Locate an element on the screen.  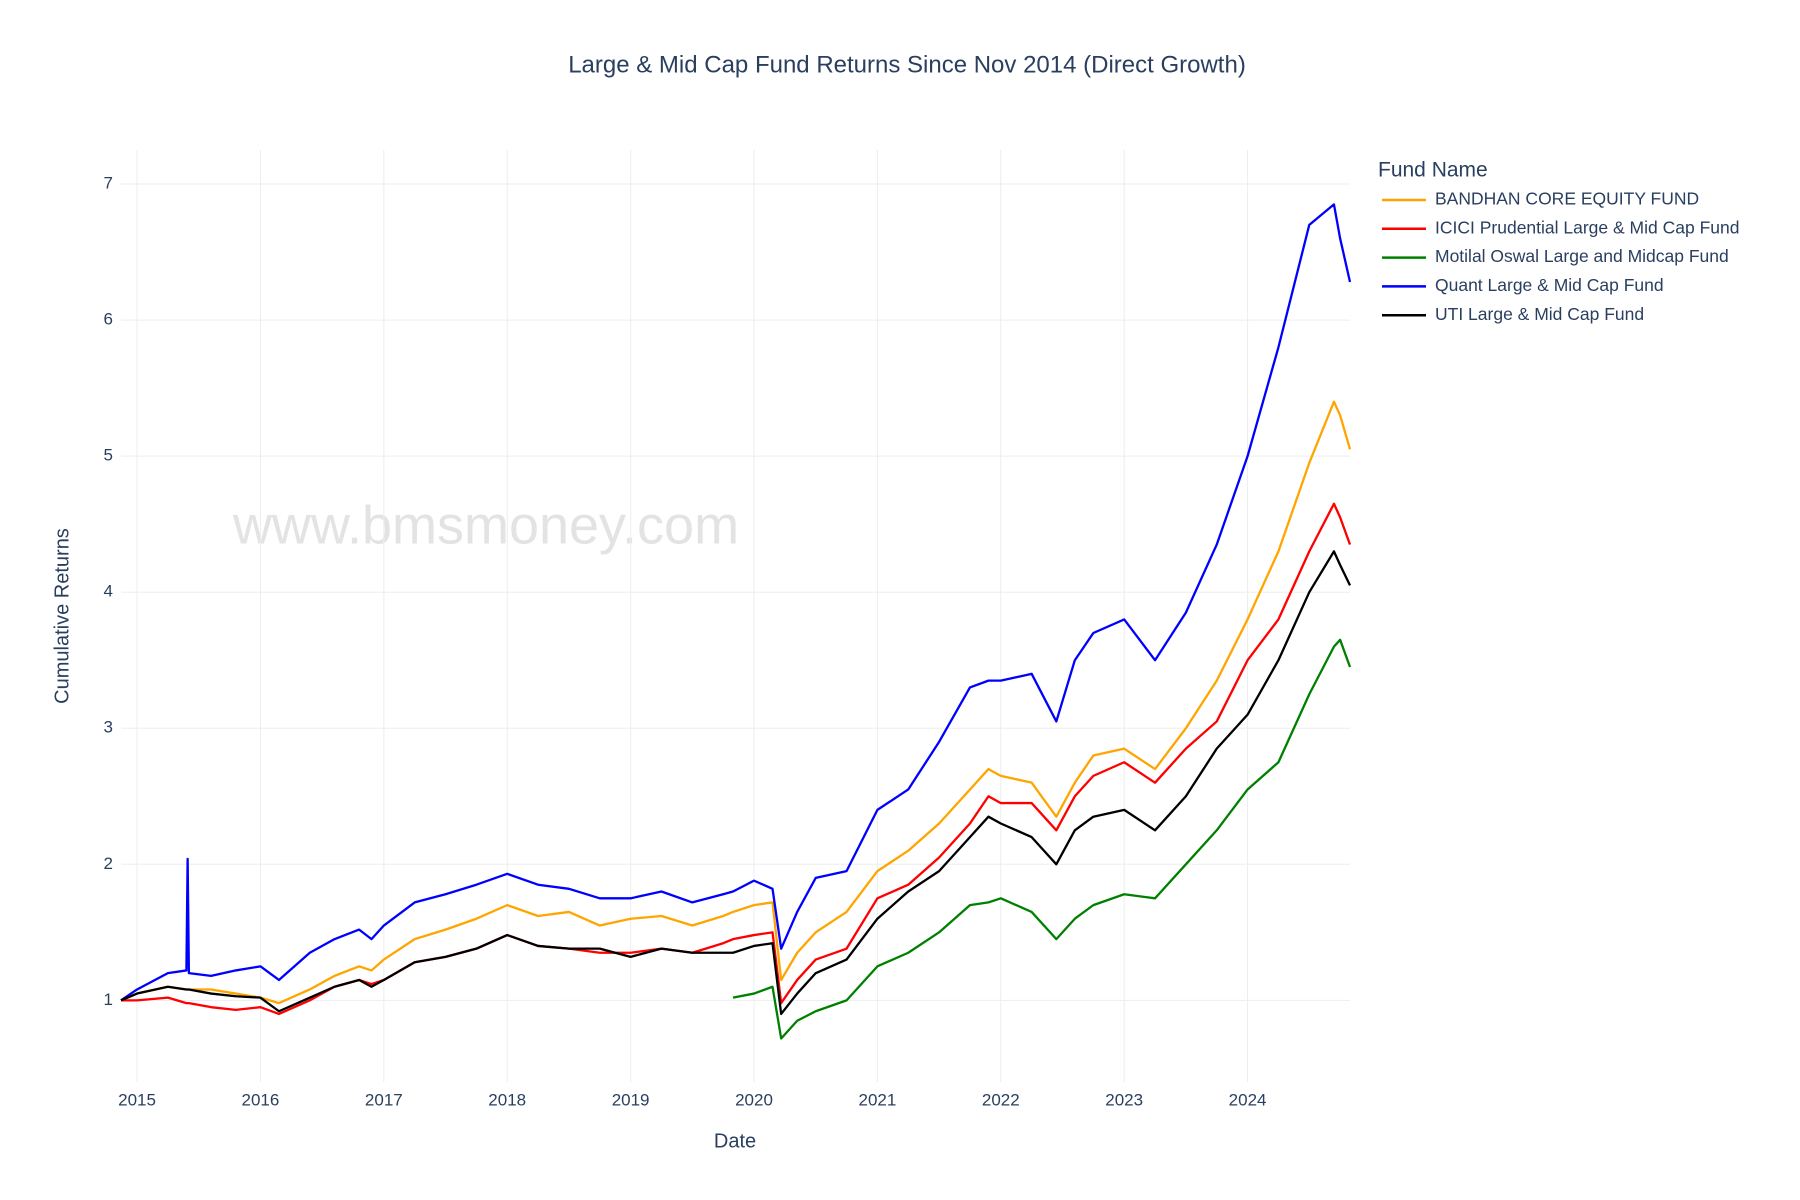
x-tick-label: 2015 is located at coordinates (137, 1099).